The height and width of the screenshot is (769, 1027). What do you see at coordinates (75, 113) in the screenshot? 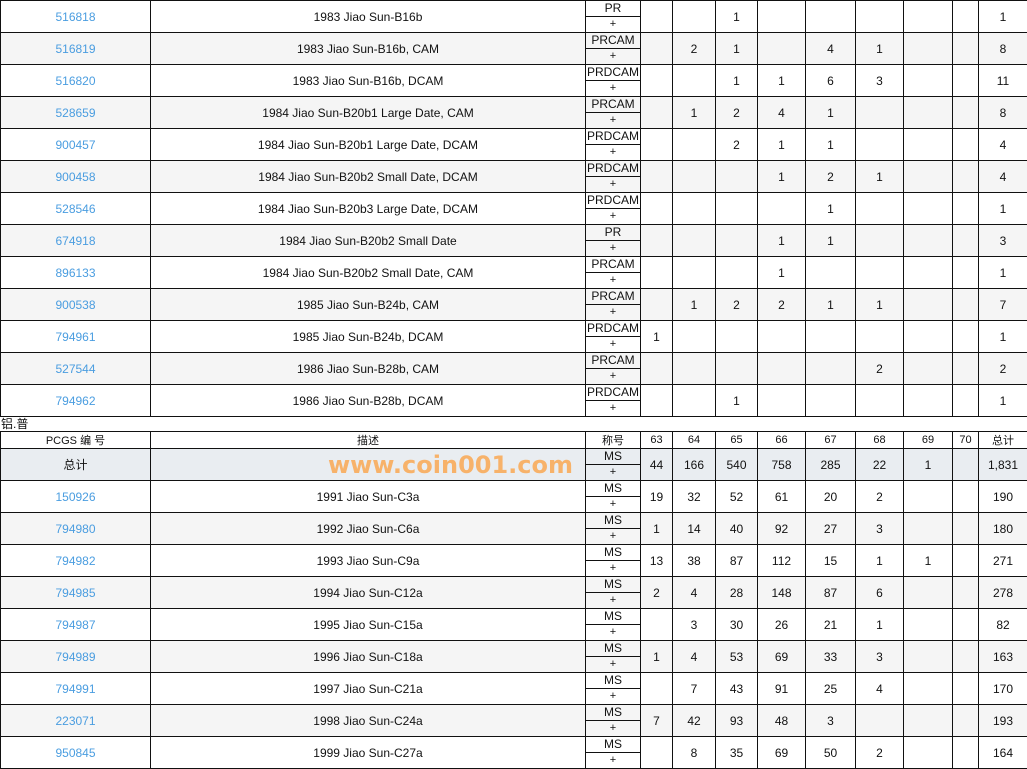
I see `pcgs-number-link: 528659` at bounding box center [75, 113].